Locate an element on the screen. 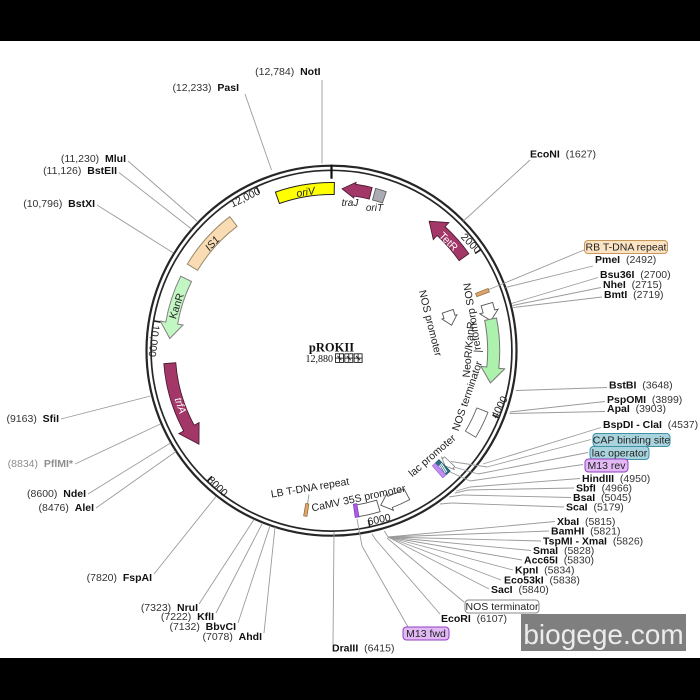 The width and height of the screenshot is (700, 700). svg-text: ApaI (3903) is located at coordinates (636, 409).